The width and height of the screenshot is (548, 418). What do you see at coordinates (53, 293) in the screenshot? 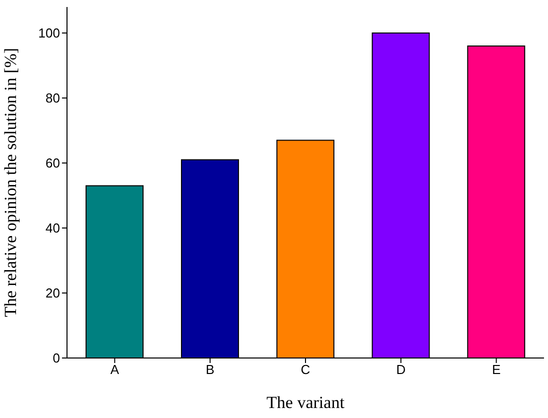
I see `y-tick-label: 20` at bounding box center [53, 293].